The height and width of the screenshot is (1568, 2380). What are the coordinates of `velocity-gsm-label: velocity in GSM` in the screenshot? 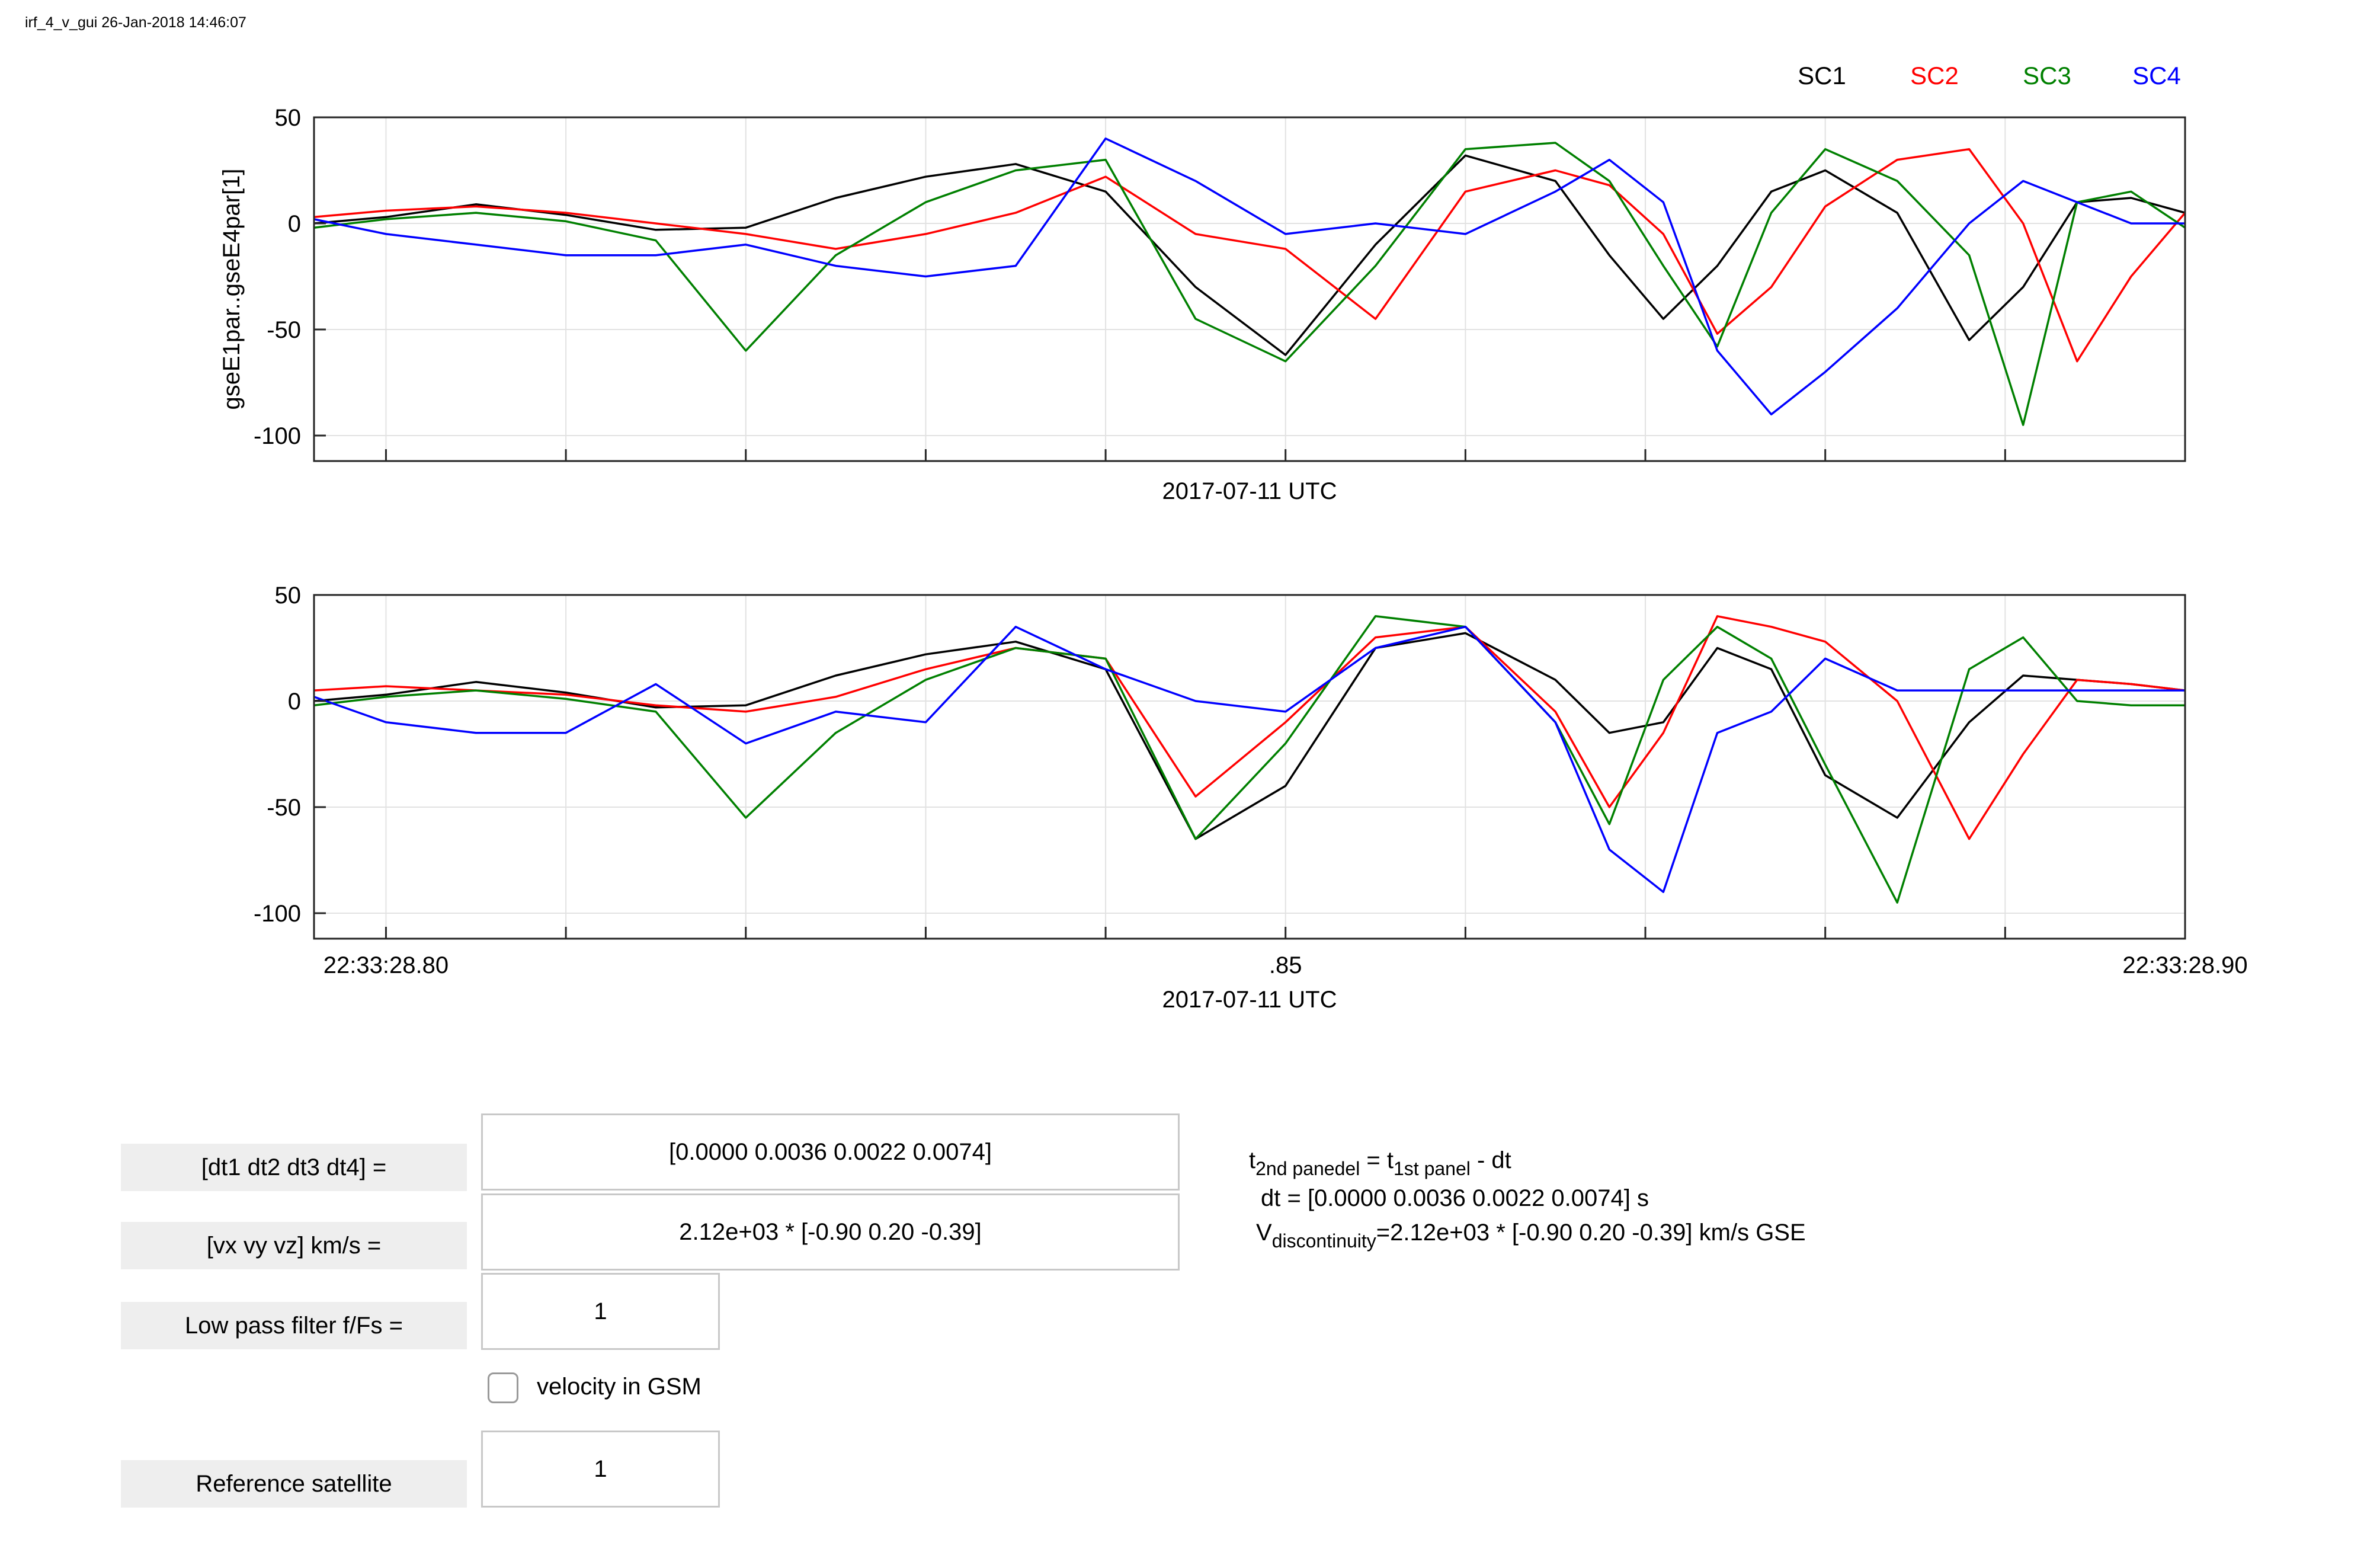 It's located at (619, 1387).